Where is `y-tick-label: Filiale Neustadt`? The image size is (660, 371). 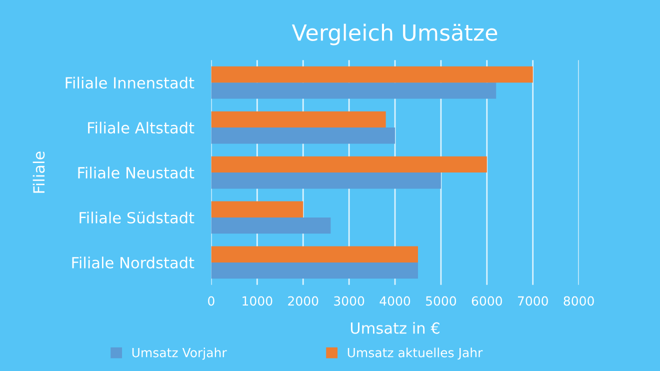
y-tick-label: Filiale Neustadt is located at coordinates (136, 172).